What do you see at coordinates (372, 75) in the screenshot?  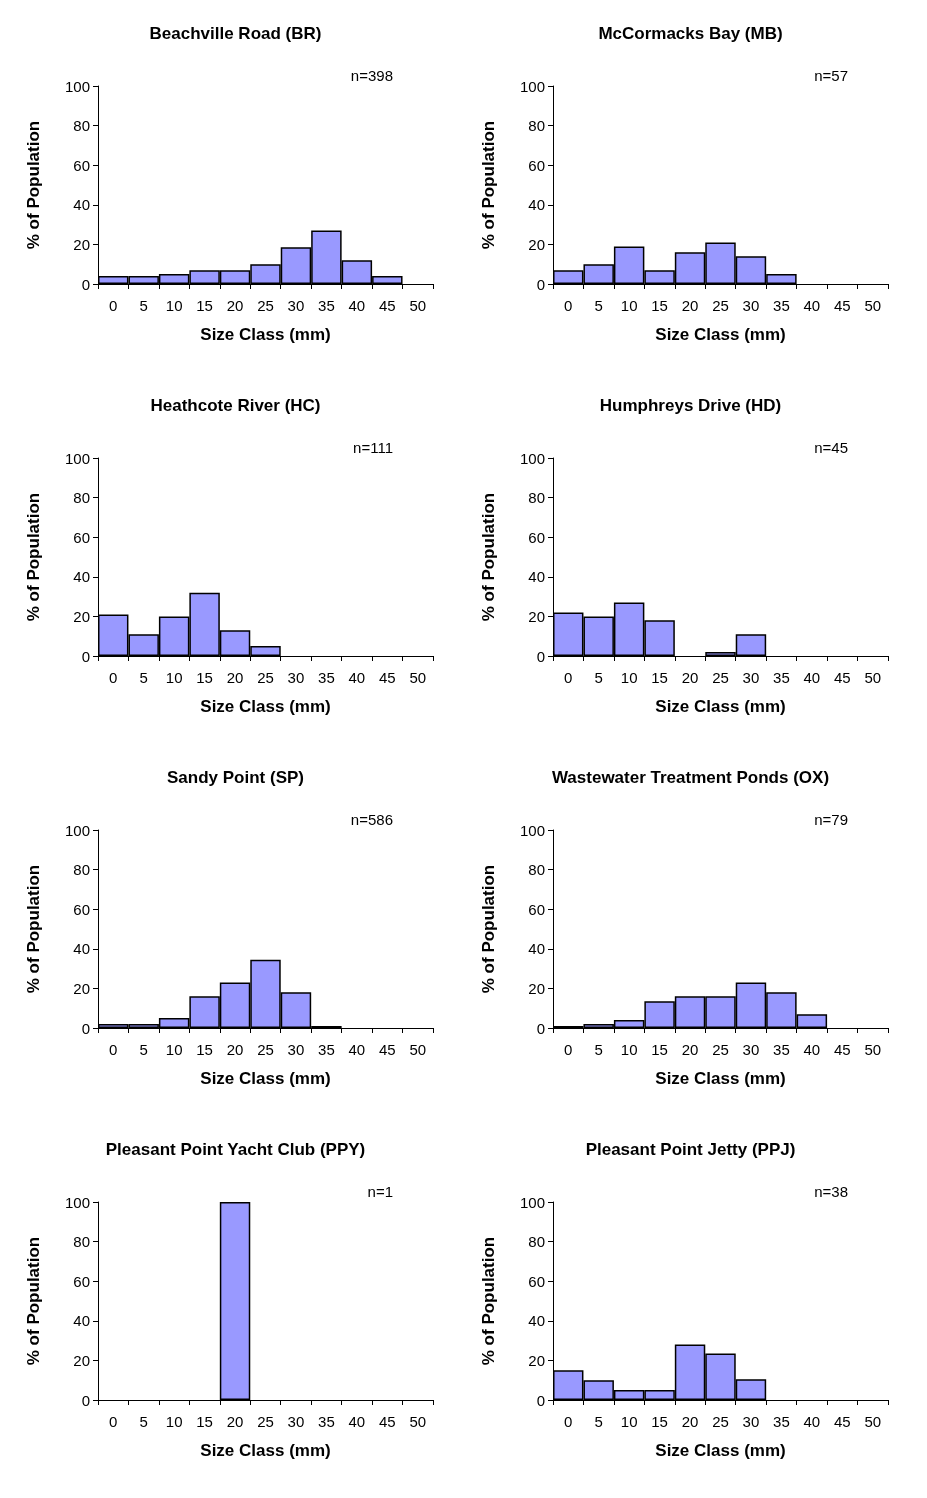 I see `text: n=398` at bounding box center [372, 75].